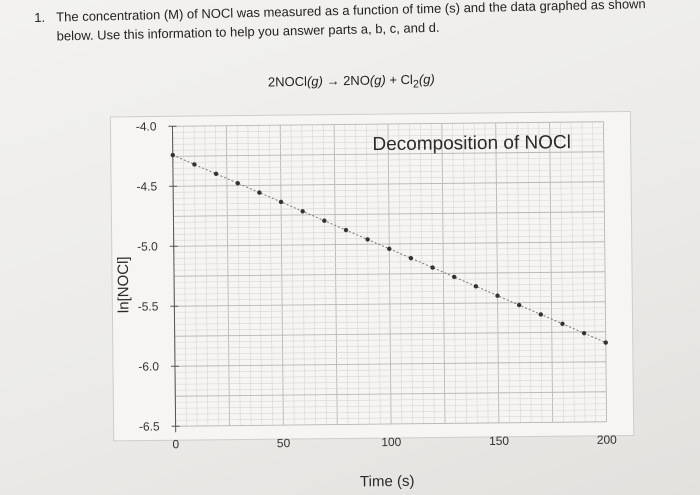 The width and height of the screenshot is (700, 495). I want to click on chart-title: Decomposition of NOCl, so click(471, 143).